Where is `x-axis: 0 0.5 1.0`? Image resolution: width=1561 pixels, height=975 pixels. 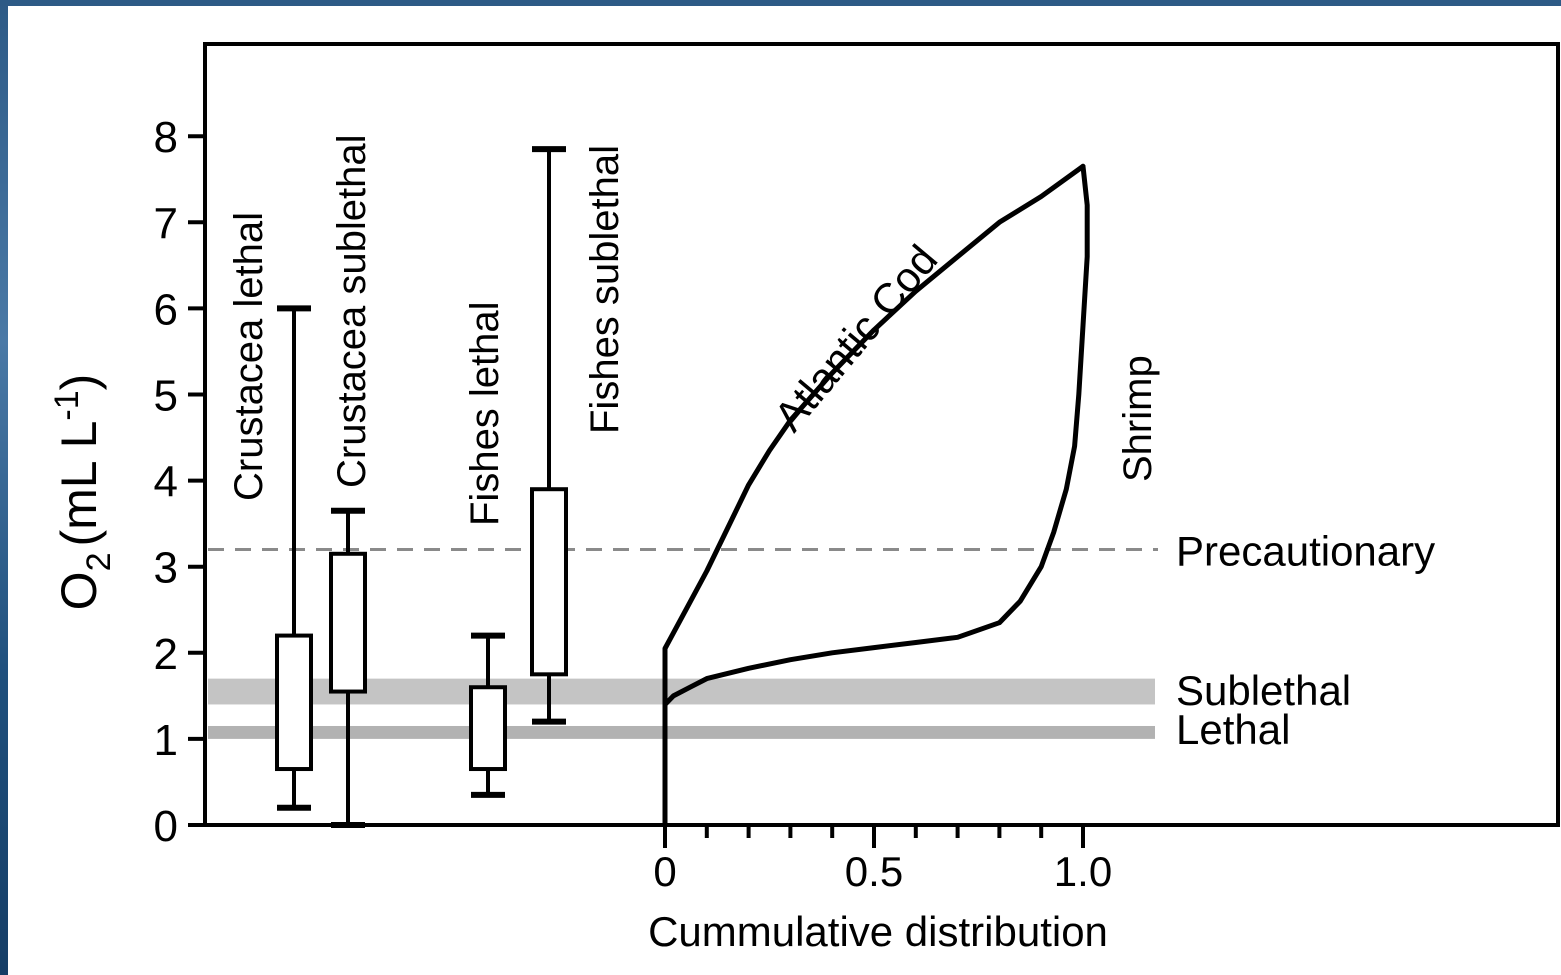 x-axis: 0 0.5 1.0 is located at coordinates (882, 861).